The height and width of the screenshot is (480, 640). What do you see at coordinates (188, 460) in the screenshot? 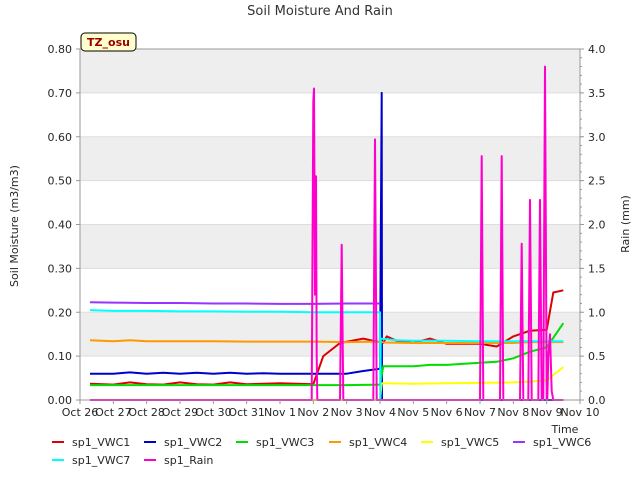
I see `legend-label: sp1_Rain` at bounding box center [188, 460].